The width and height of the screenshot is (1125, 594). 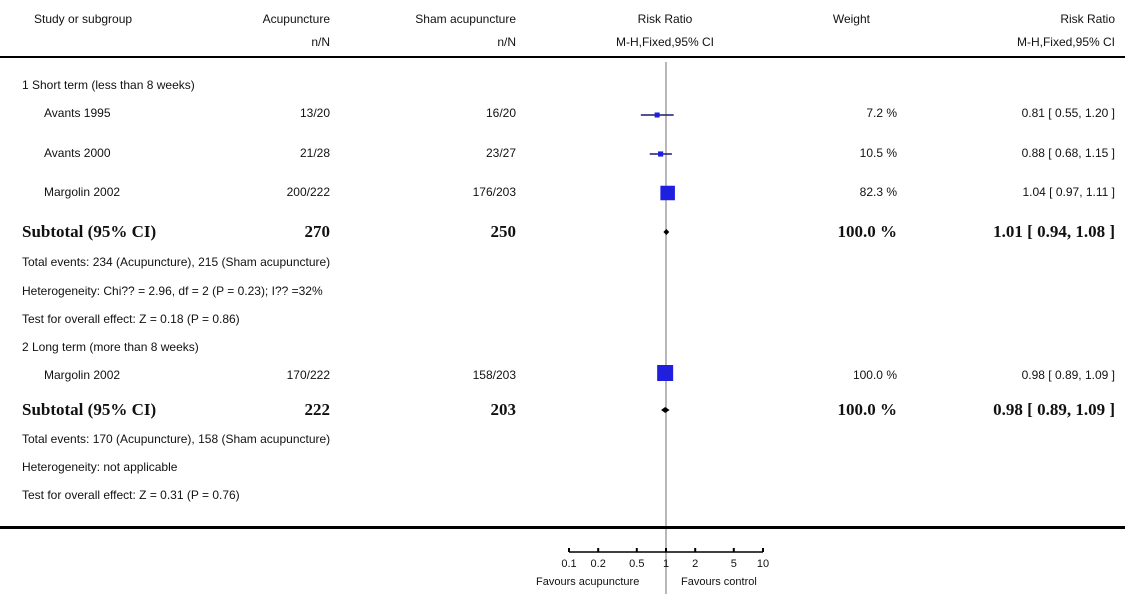 What do you see at coordinates (562, 527) in the screenshot?
I see `bottom-rule` at bounding box center [562, 527].